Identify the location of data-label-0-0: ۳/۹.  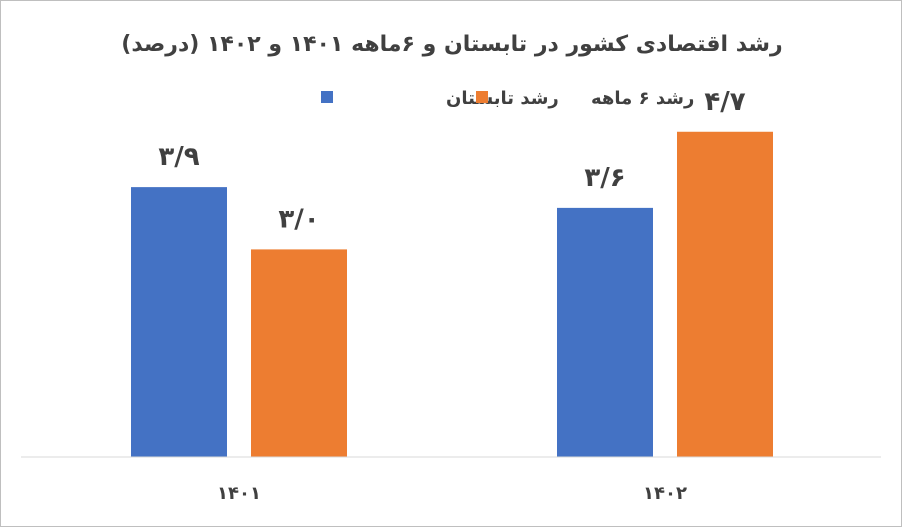
(178, 157).